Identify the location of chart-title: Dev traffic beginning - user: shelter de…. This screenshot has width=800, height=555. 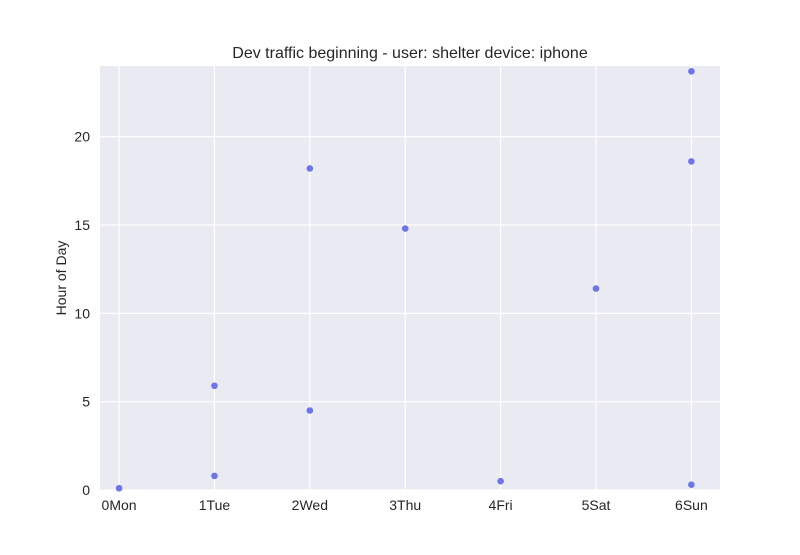
(410, 53).